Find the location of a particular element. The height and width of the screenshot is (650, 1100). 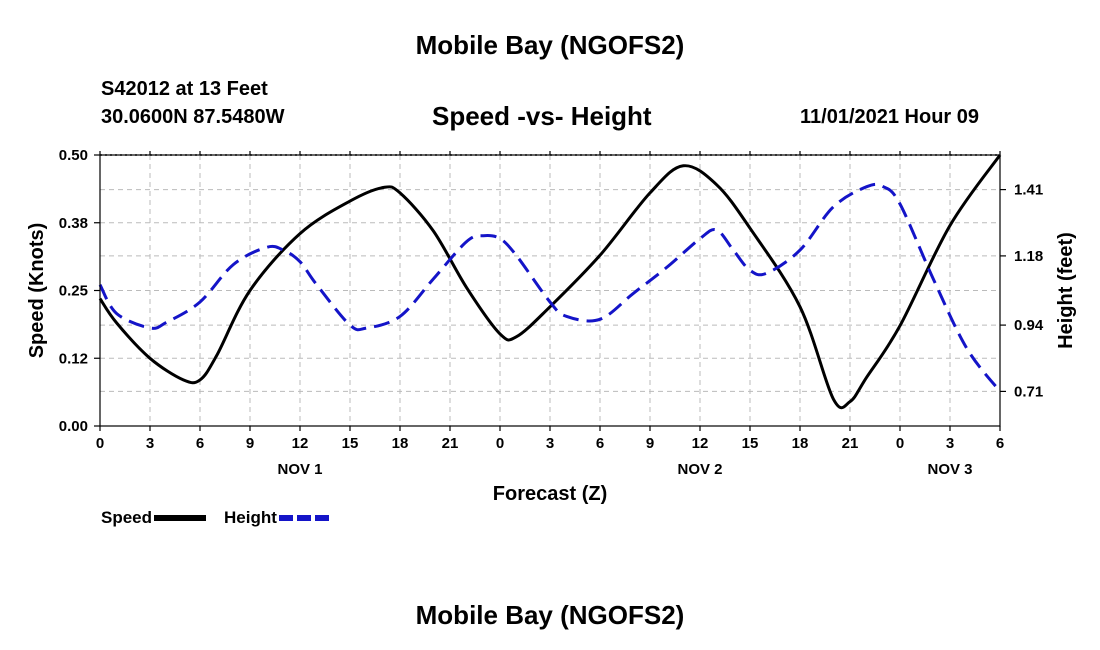

day-label: NOV 2 is located at coordinates (699, 469).